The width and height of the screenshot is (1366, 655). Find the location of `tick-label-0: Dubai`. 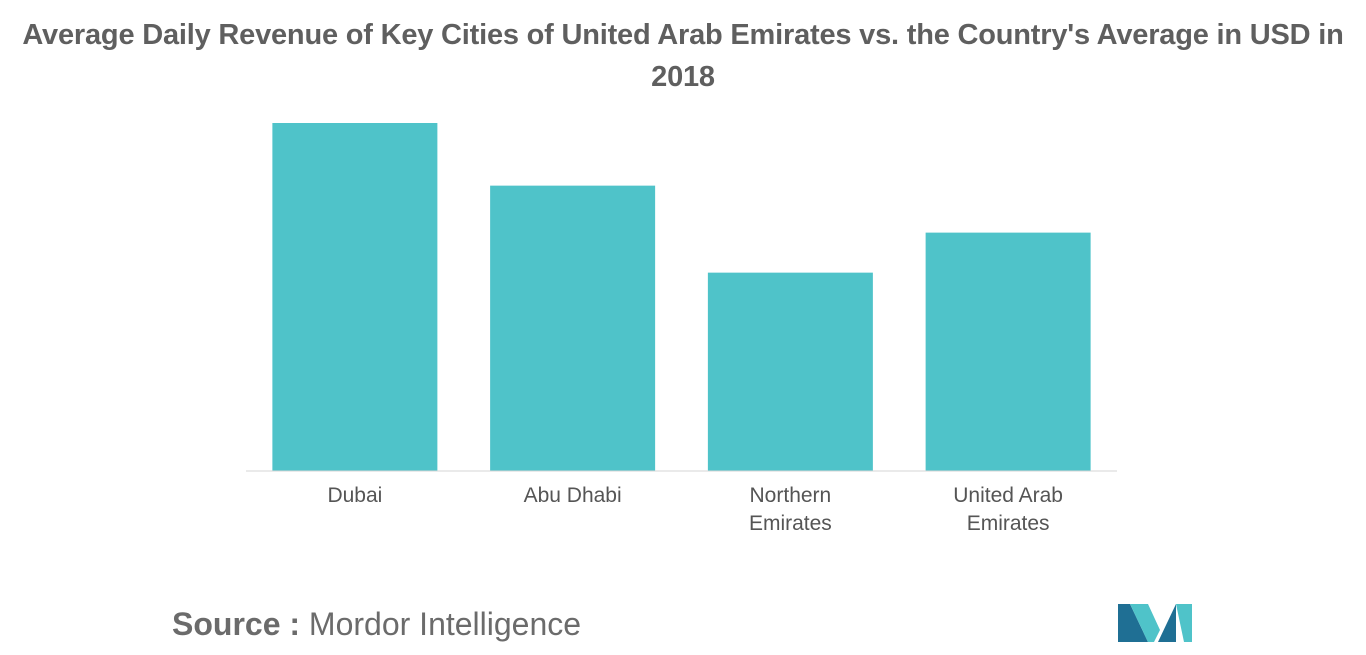

tick-label-0: Dubai is located at coordinates (354, 495).